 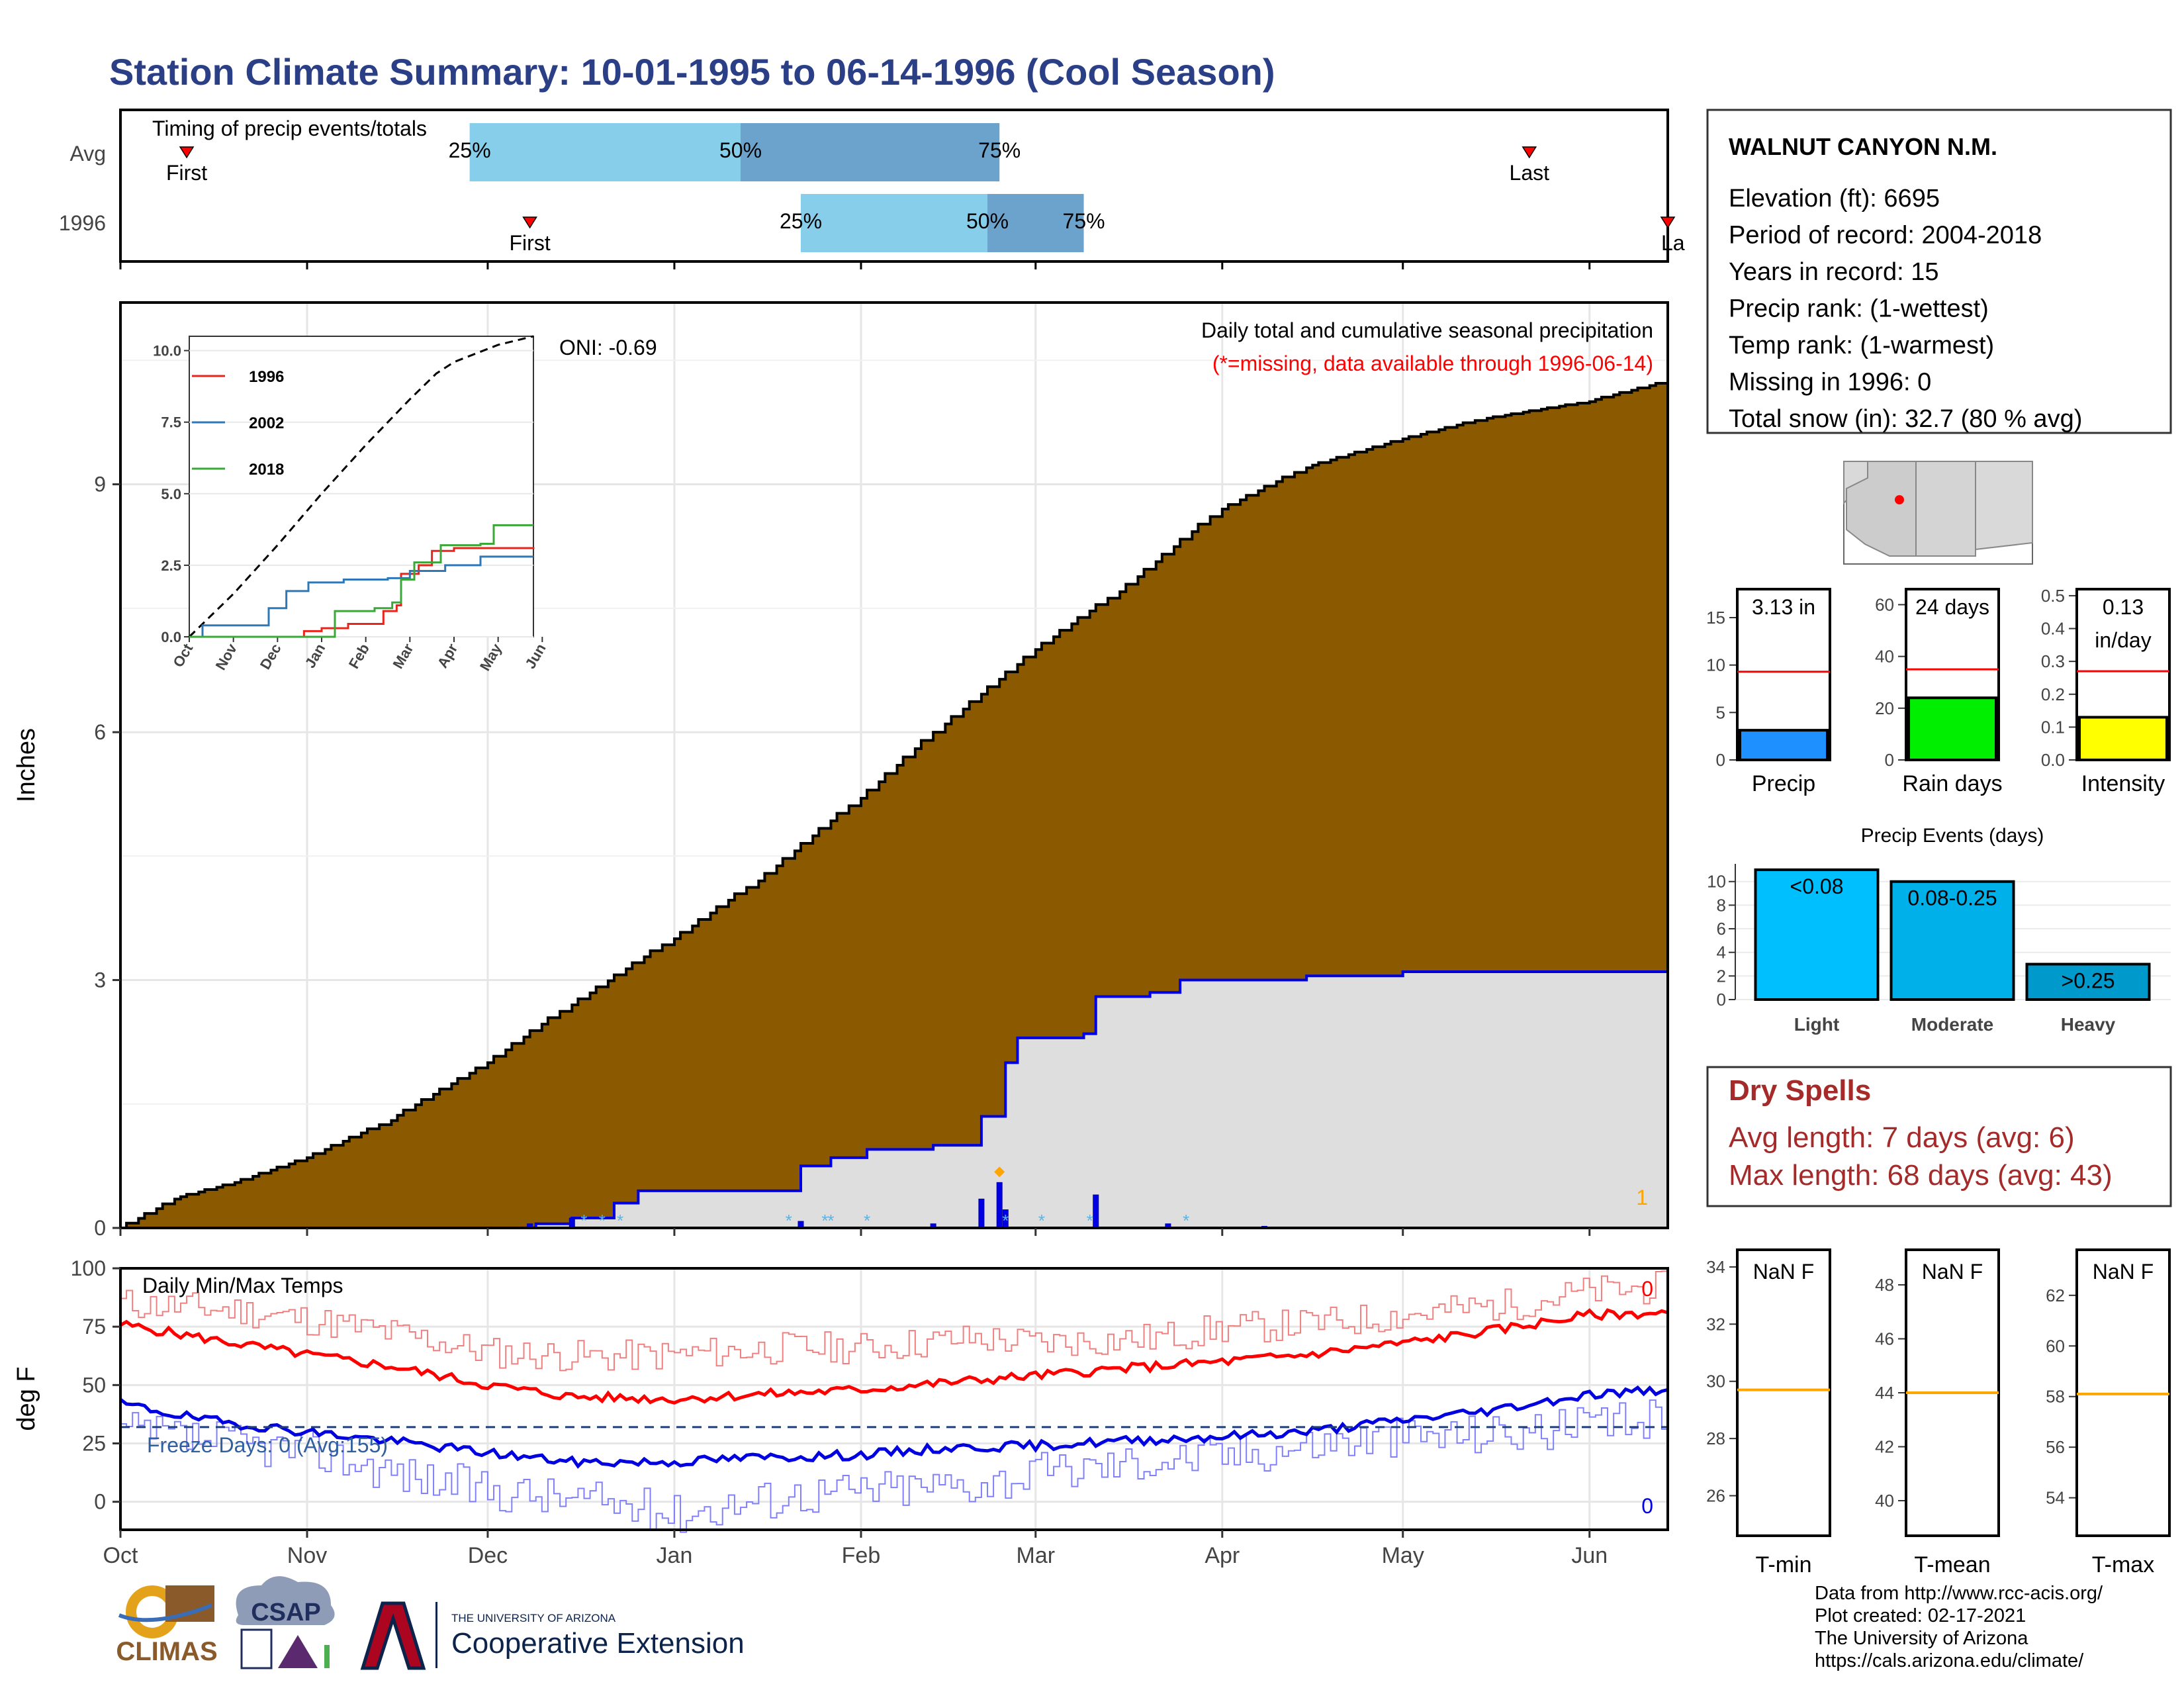 What do you see at coordinates (1922, 1638) in the screenshot?
I see `credit-line-institution: The University of Arizona` at bounding box center [1922, 1638].